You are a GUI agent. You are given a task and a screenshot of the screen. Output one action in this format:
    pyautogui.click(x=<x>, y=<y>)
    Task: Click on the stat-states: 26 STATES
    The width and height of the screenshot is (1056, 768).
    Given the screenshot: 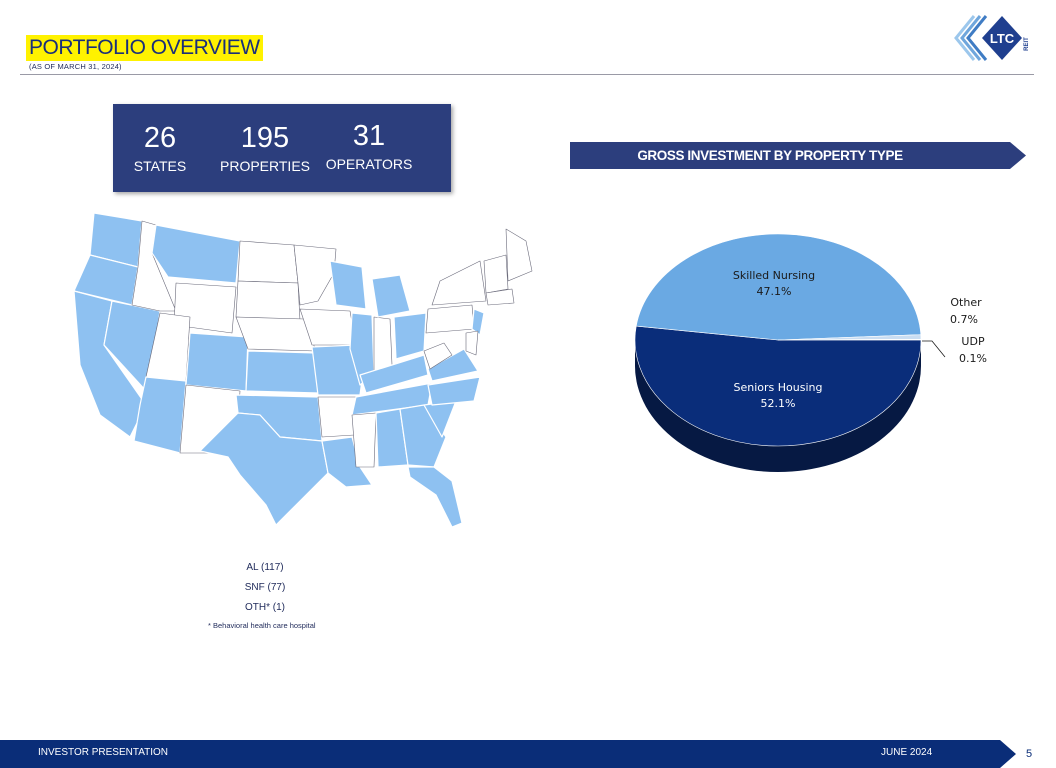 What is the action you would take?
    pyautogui.click(x=160, y=148)
    